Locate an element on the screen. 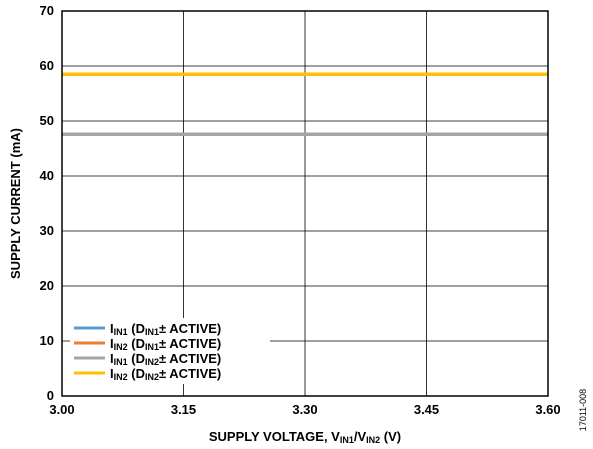 The image size is (593, 449). y-tick-label: 0 is located at coordinates (50, 395).